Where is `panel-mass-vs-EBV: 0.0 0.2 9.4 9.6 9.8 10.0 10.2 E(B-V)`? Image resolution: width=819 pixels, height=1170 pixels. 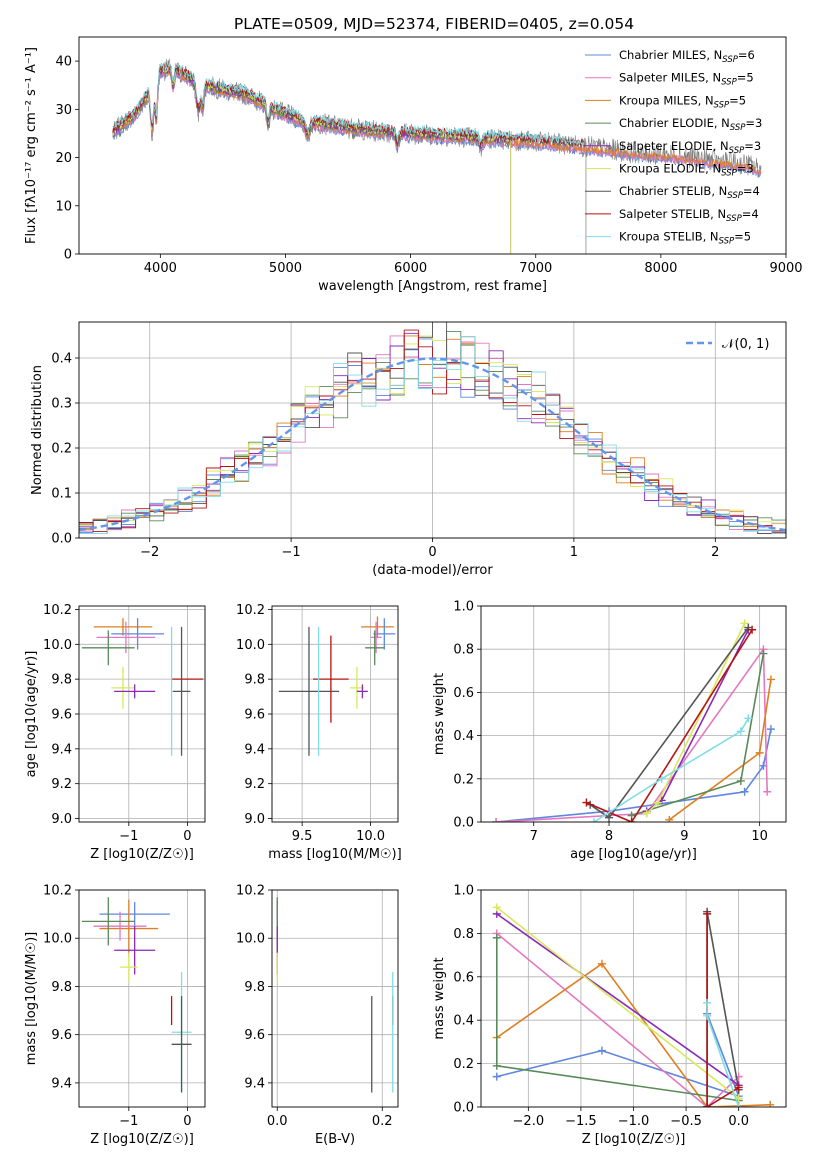 panel-mass-vs-EBV: 0.0 0.2 9.4 9.6 9.8 10.0 10.2 E(B-V) is located at coordinates (317, 1015).